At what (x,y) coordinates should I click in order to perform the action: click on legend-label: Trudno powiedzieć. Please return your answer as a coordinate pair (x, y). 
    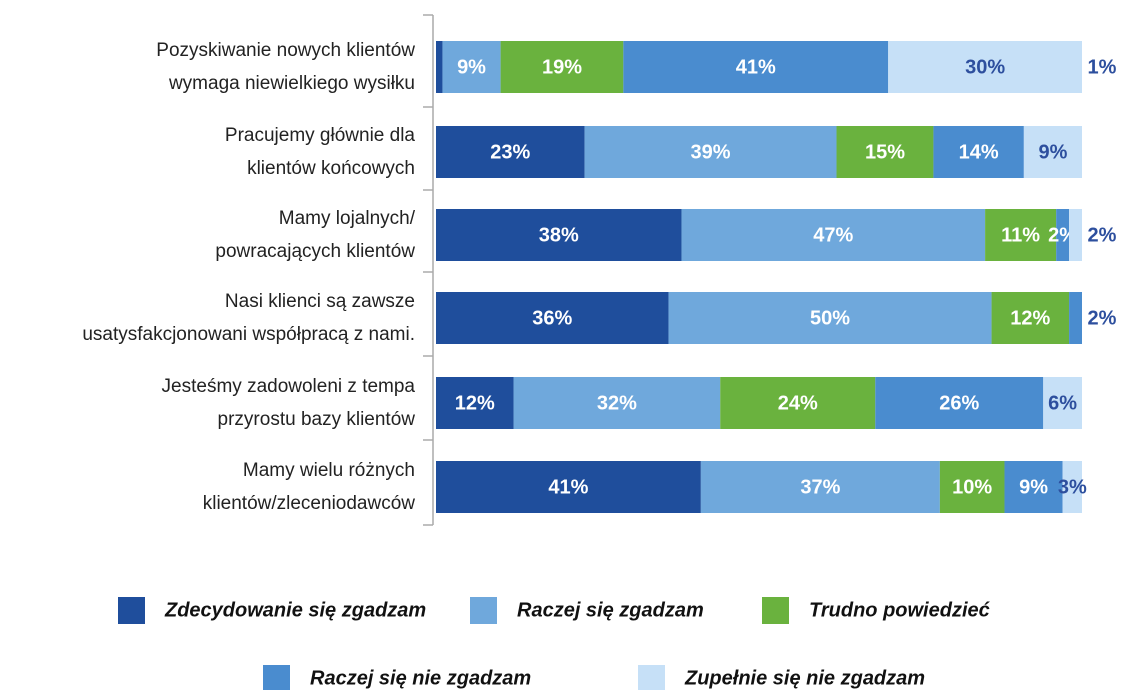
    Looking at the image, I should click on (900, 610).